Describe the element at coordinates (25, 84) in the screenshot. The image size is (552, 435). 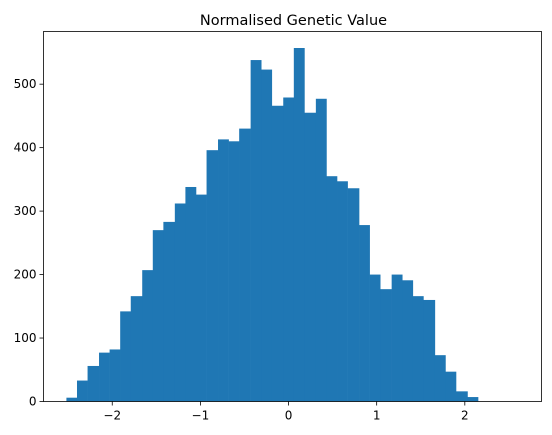
I see `y-tick-label: 500` at that location.